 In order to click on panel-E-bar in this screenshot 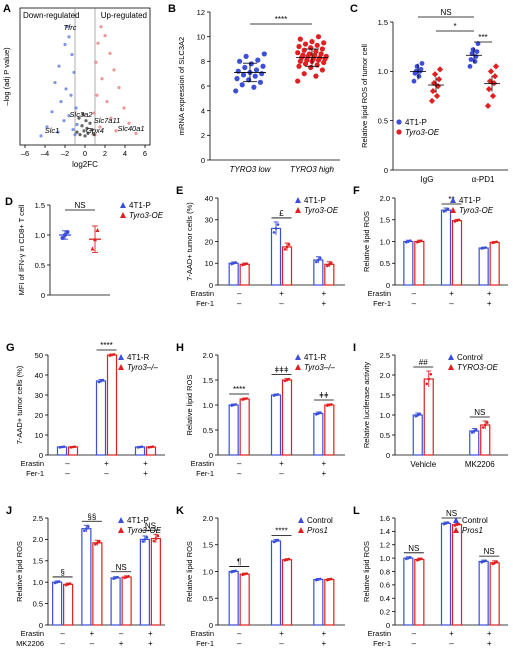, I will do `click(318, 272)`.